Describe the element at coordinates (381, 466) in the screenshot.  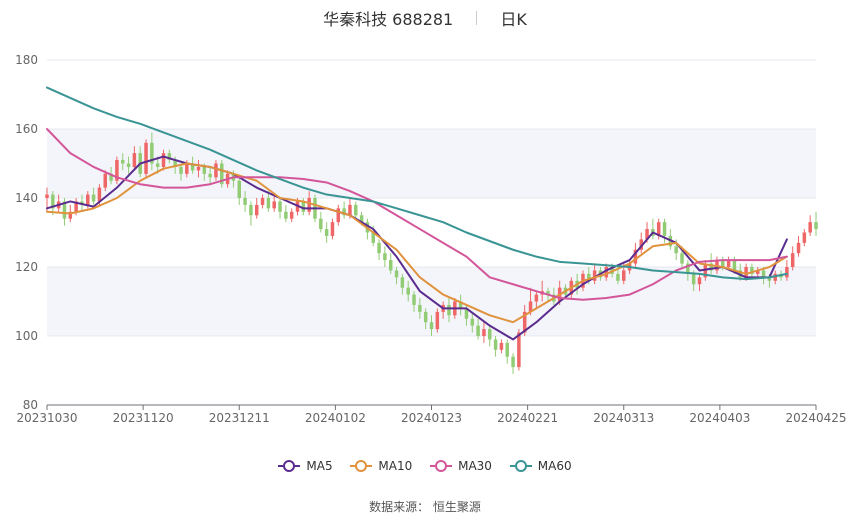
I see `legend-item-ma10: MA10` at that location.